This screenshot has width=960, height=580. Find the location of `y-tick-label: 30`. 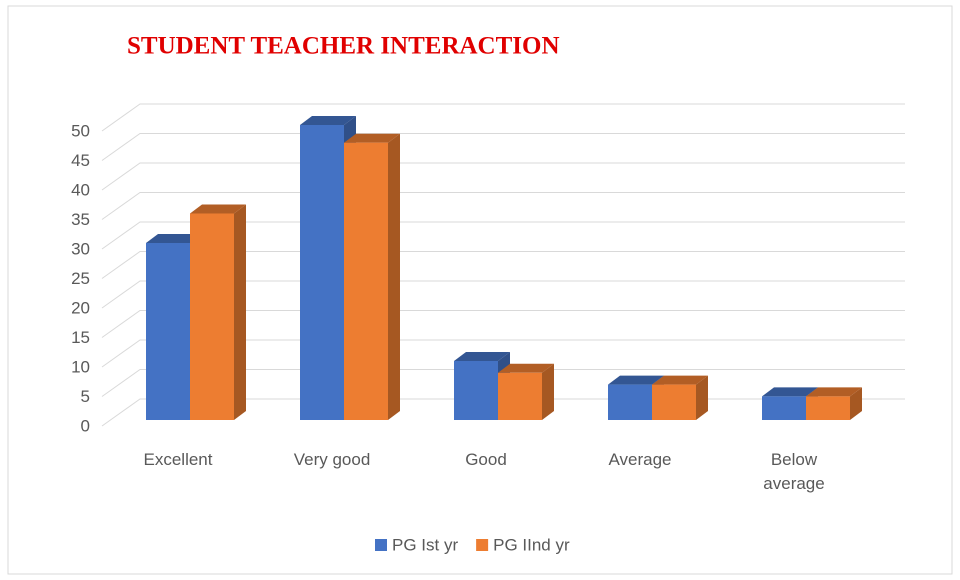

y-tick-label: 30 is located at coordinates (80, 248).